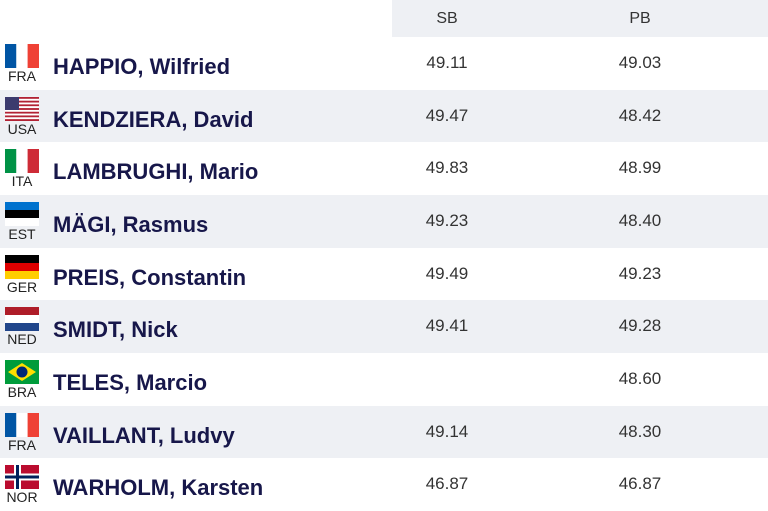 The height and width of the screenshot is (511, 768). Describe the element at coordinates (22, 234) in the screenshot. I see `country-code: EST` at that location.